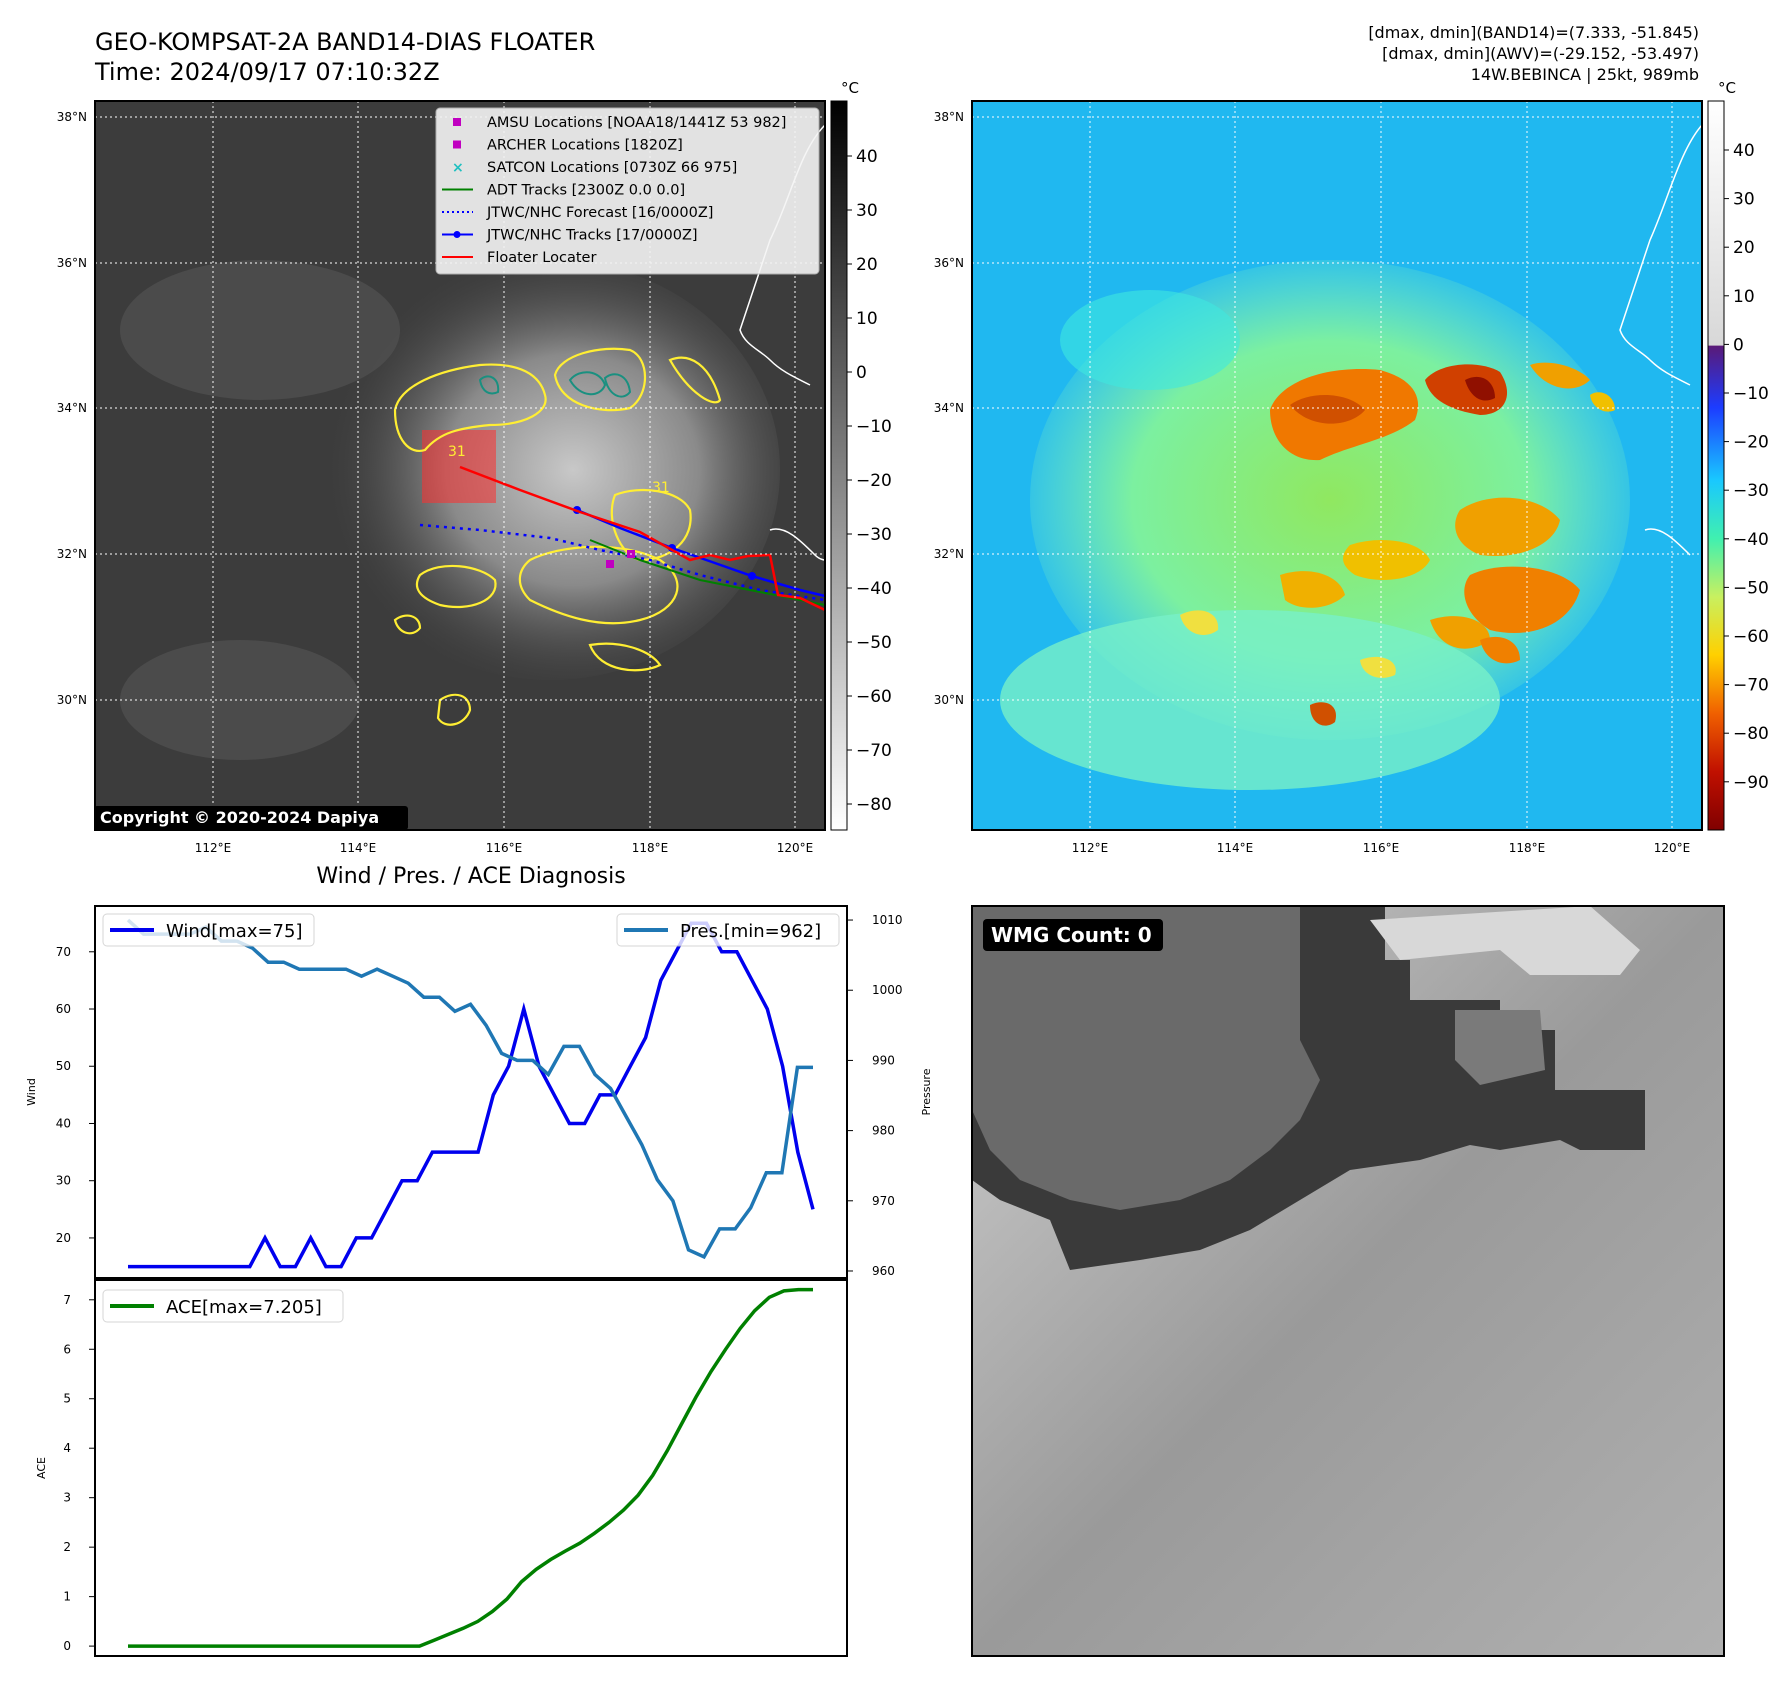 The image size is (1788, 1690). What do you see at coordinates (31, 1092) in the screenshot?
I see `wind-ylabel: Wind` at bounding box center [31, 1092].